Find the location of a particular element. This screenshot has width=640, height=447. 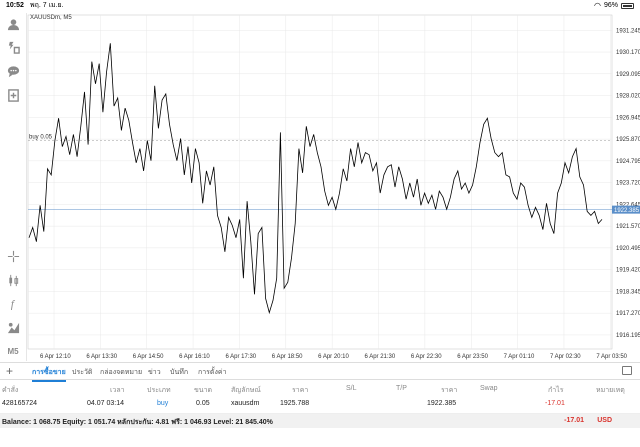

chat-icon is located at coordinates (13, 71).